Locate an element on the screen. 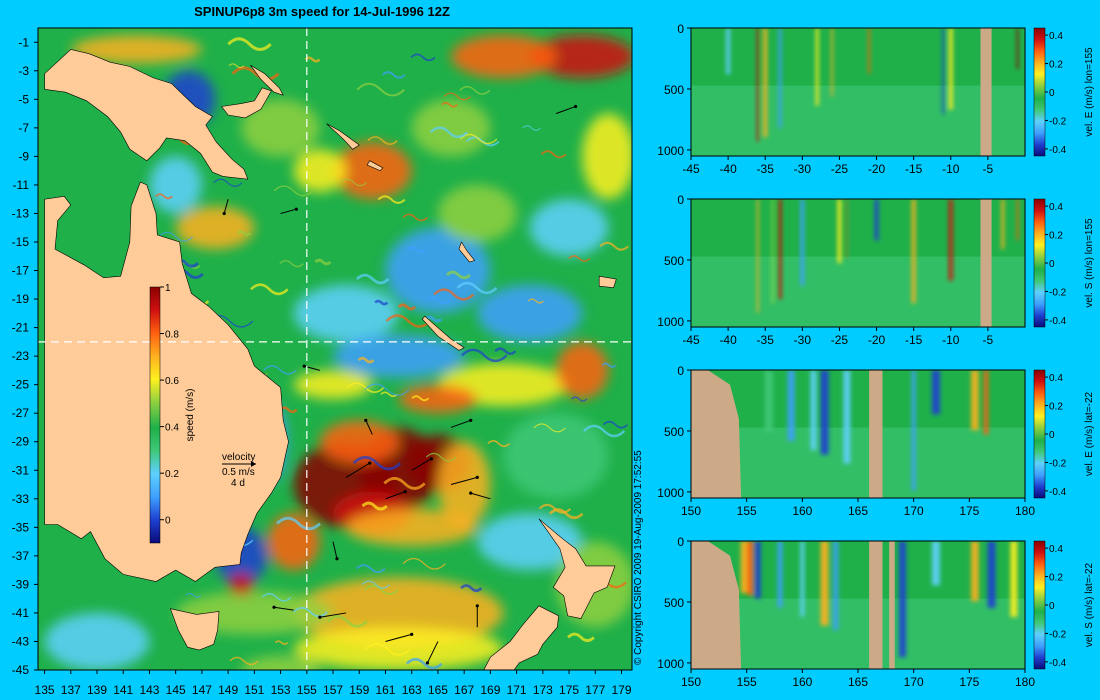 The height and width of the screenshot is (700, 1100). map-x-tick-label: 157 is located at coordinates (333, 690).